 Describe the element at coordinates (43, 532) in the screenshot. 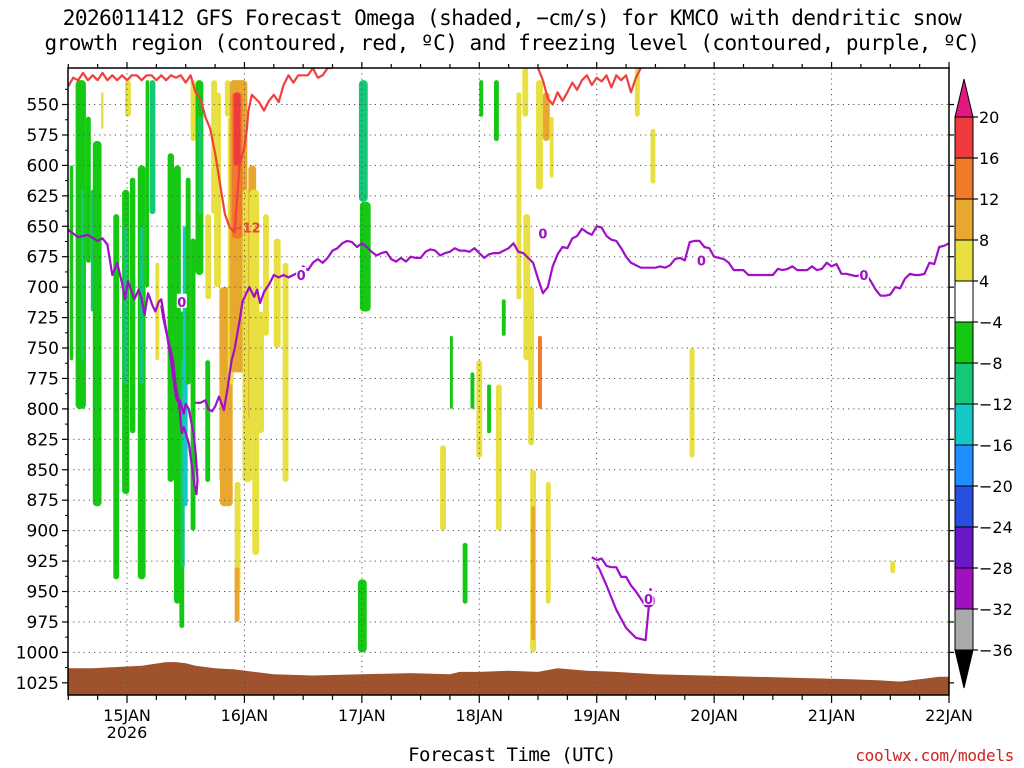

I see `y-tick-label-900: 900` at that location.